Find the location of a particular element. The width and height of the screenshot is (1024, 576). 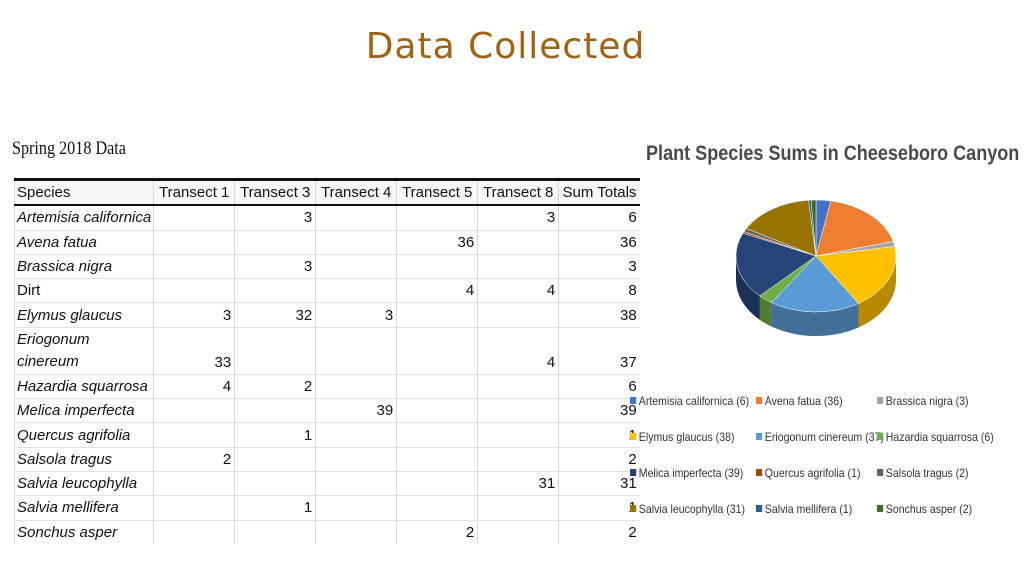

legend-label: Salvia leucophylla (31) is located at coordinates (692, 509).